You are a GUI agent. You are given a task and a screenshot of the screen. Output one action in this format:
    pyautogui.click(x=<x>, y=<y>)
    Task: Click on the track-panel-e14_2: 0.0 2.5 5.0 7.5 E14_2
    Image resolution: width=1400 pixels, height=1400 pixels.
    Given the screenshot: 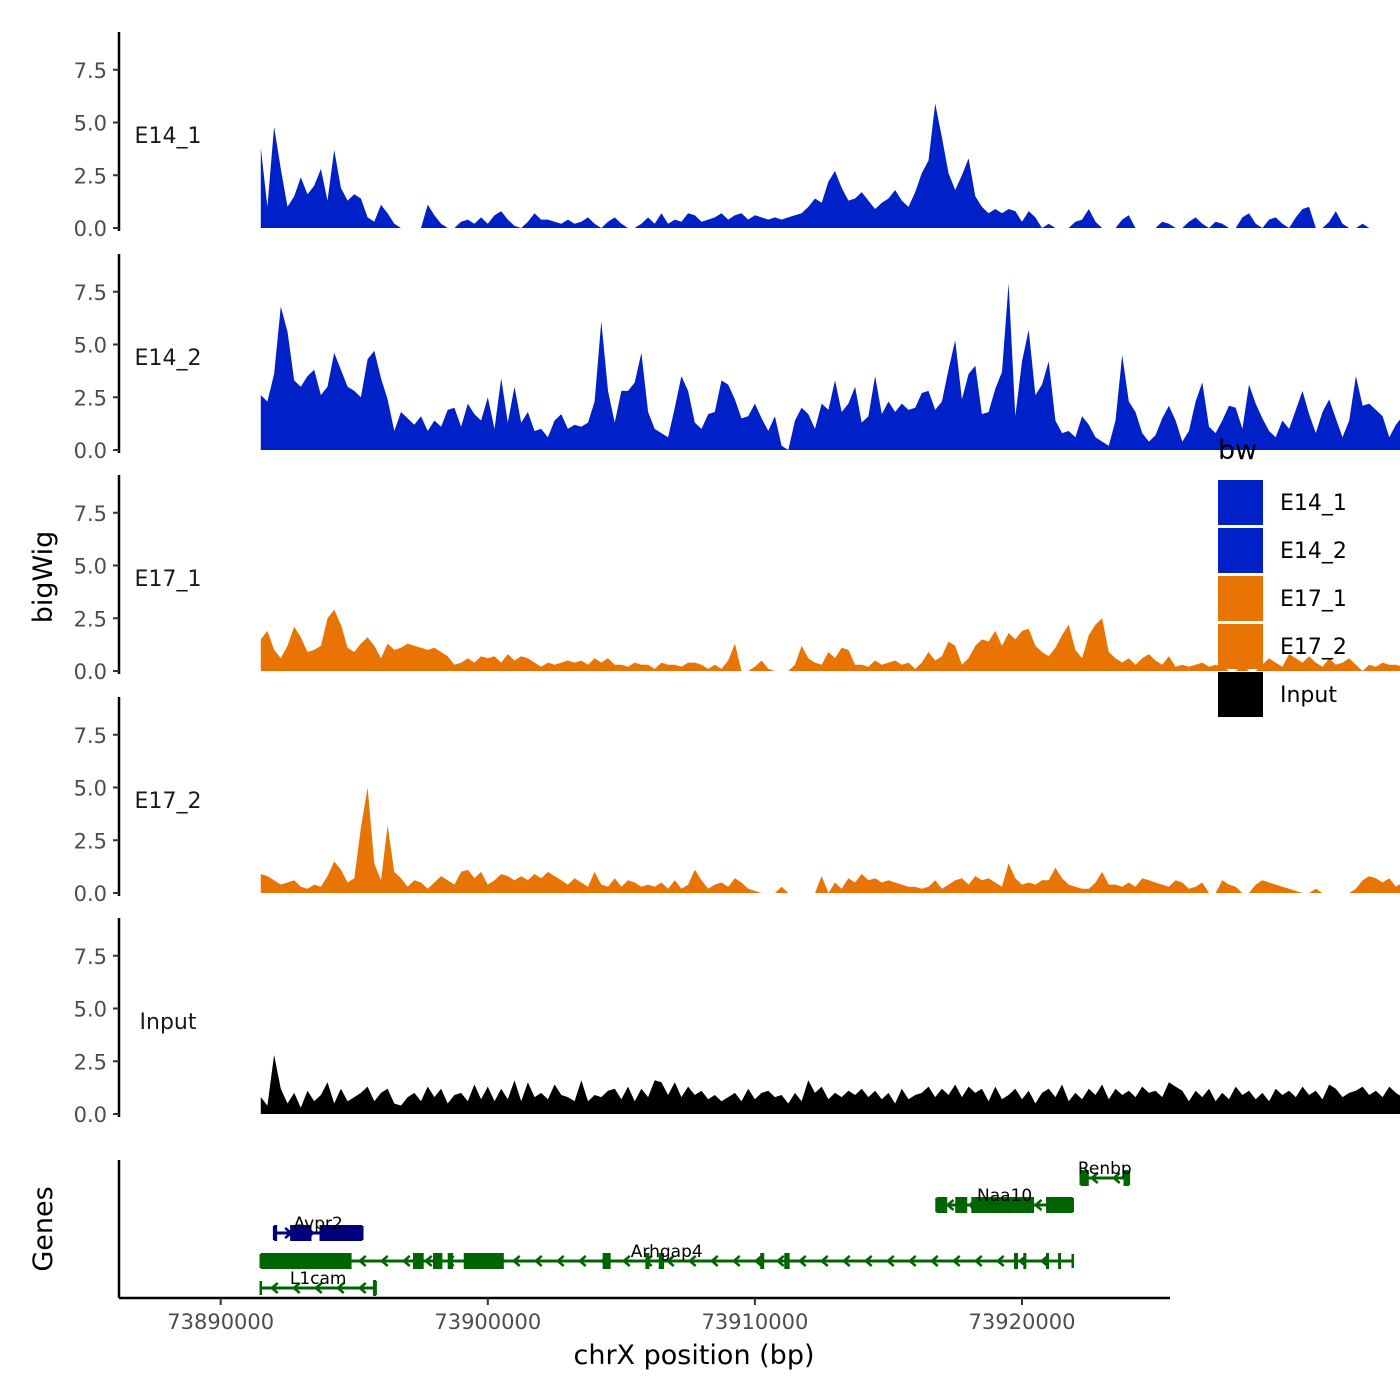 What is the action you would take?
    pyautogui.click(x=737, y=358)
    